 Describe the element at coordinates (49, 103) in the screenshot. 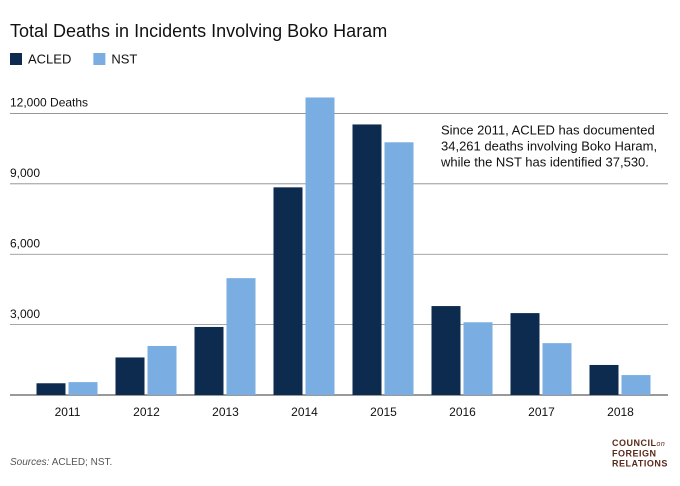

I see `y-tick-label: 12,000 Deaths` at that location.